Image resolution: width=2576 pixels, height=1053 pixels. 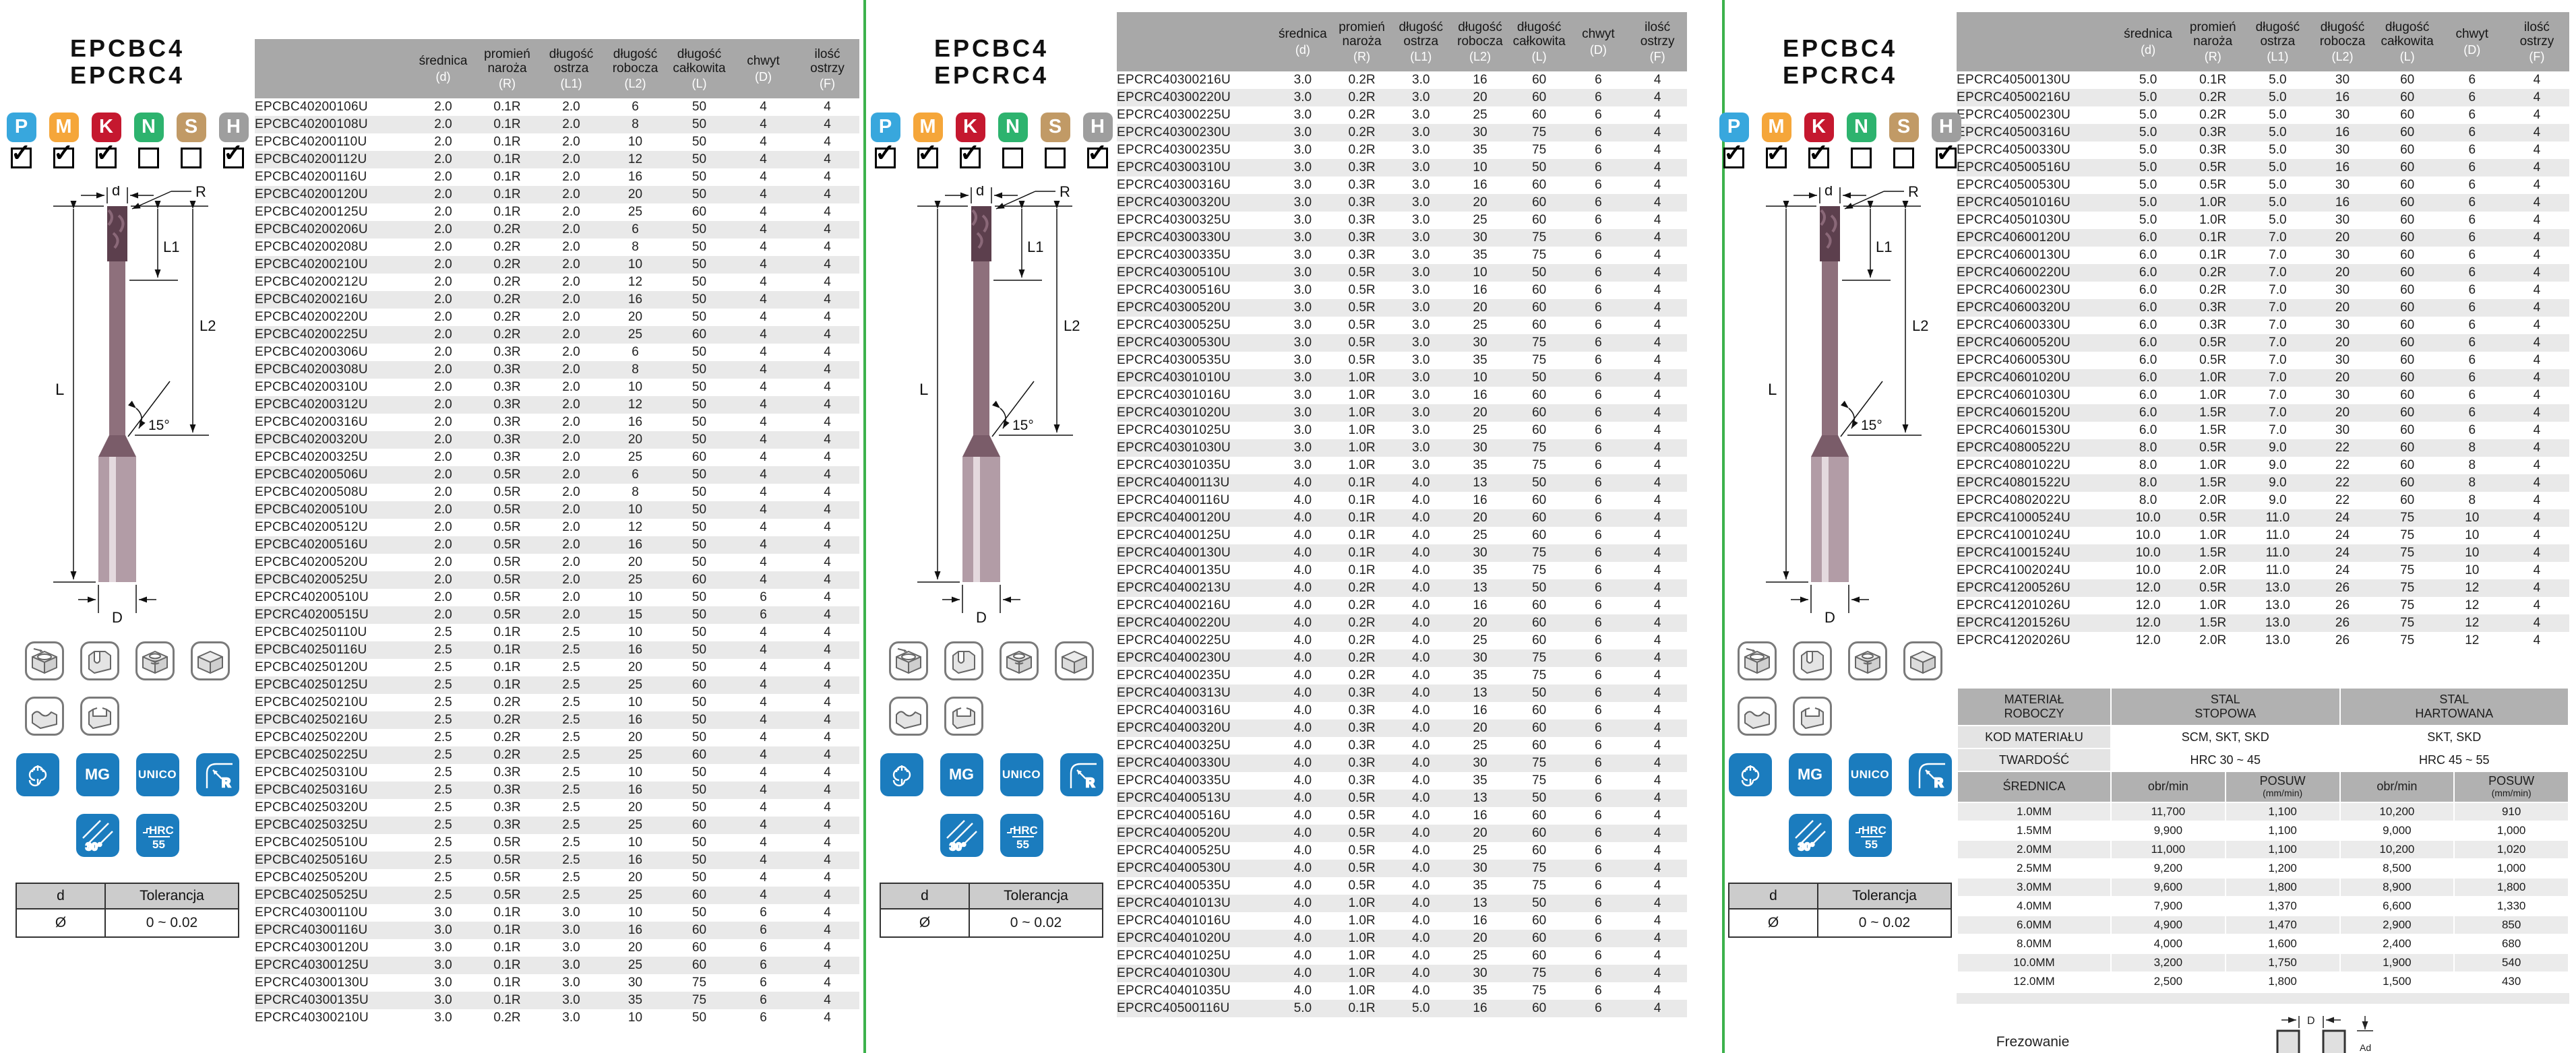 What do you see at coordinates (1939, 783) in the screenshot?
I see `svg-text: R` at bounding box center [1939, 783].